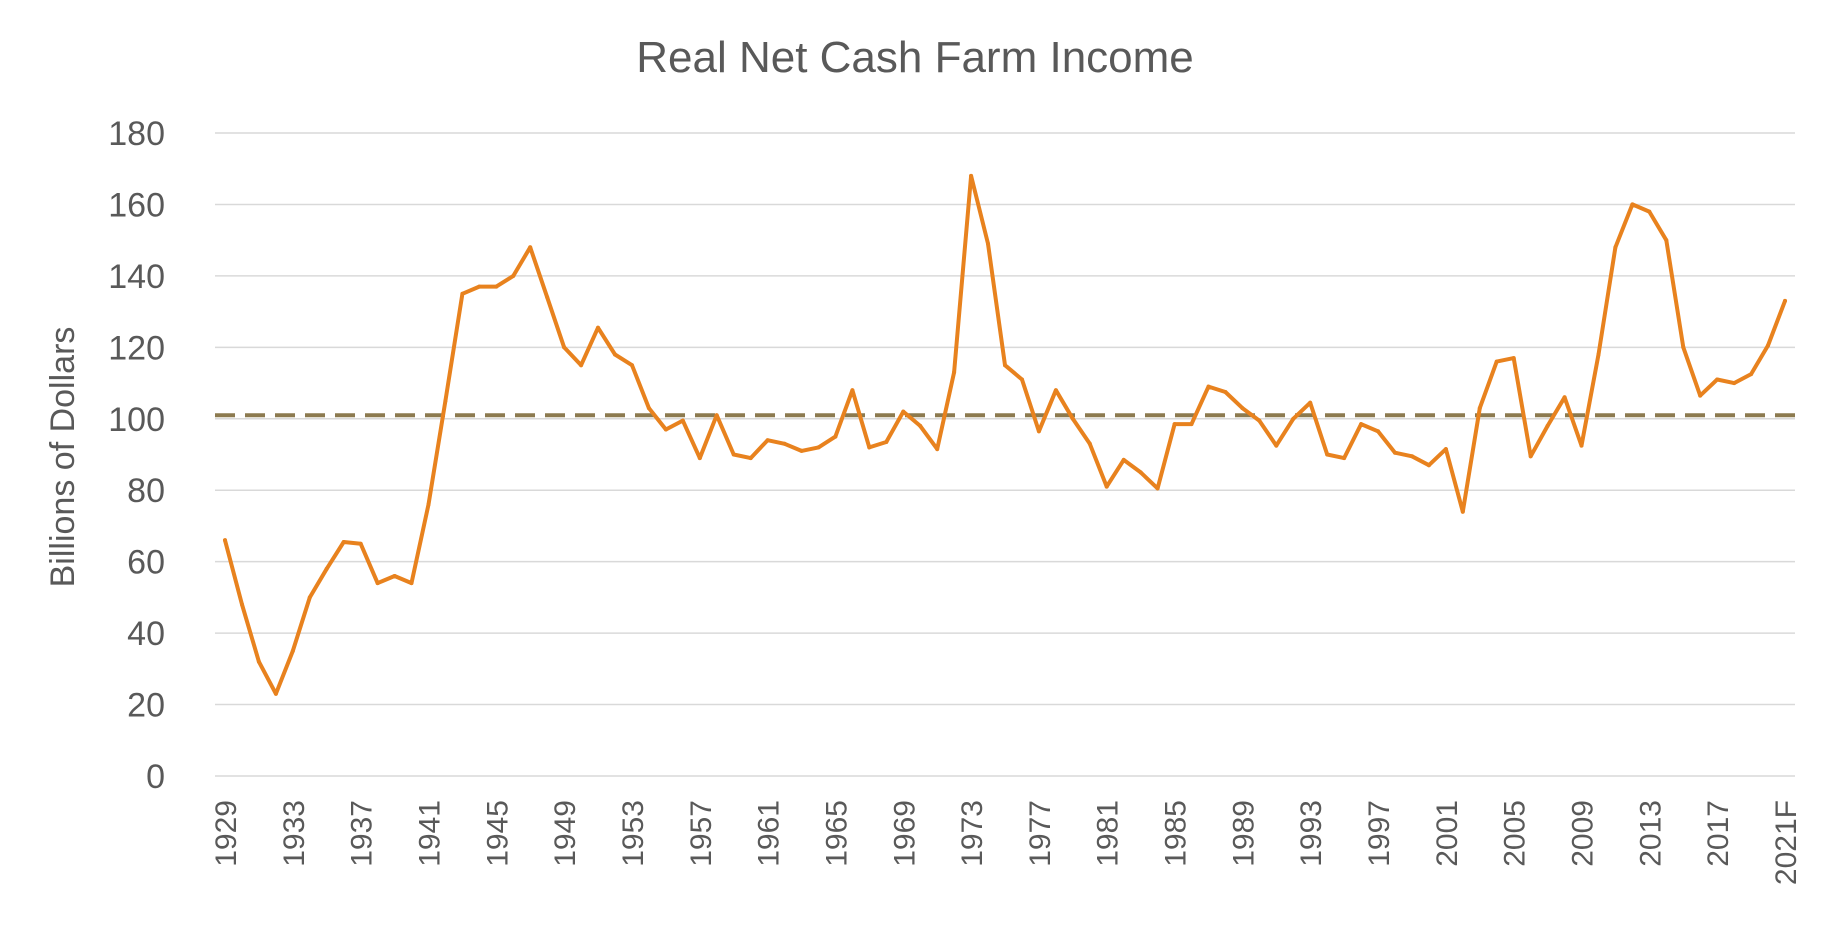 The image size is (1830, 945). Describe the element at coordinates (904, 833) in the screenshot. I see `x-tick-label: 1969` at that location.